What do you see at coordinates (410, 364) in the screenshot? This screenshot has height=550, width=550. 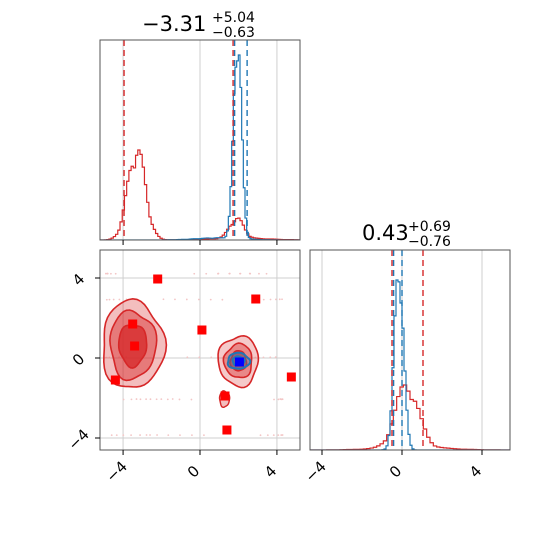 I see `lr-blue-histogram` at bounding box center [410, 364].